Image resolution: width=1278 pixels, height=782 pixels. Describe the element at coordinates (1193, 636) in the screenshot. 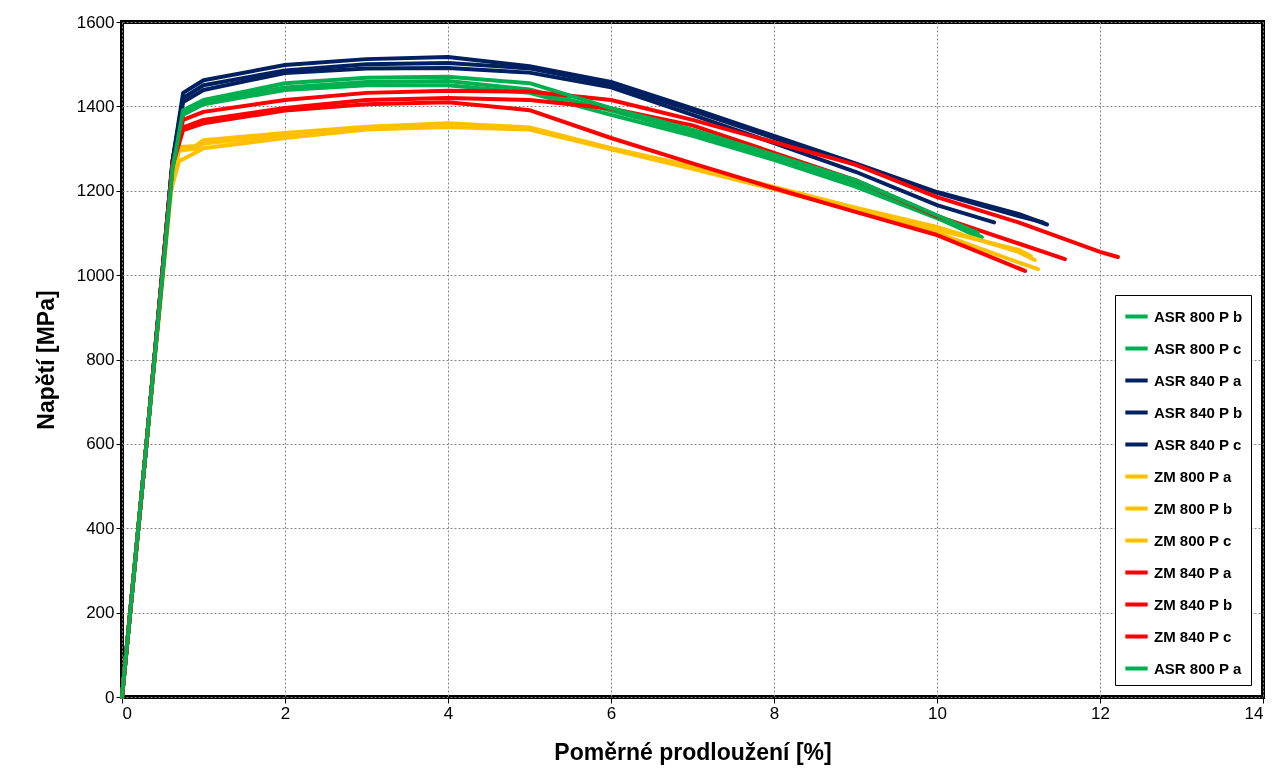

I see `legend-label: ZM 840 P c` at that location.